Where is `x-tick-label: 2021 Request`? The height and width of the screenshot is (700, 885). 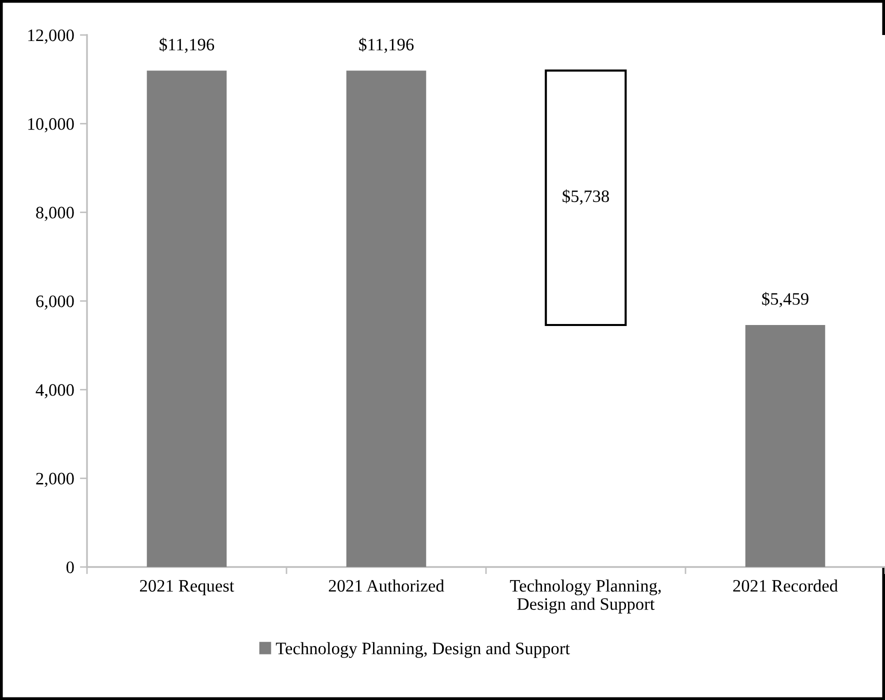 x-tick-label: 2021 Request is located at coordinates (187, 588).